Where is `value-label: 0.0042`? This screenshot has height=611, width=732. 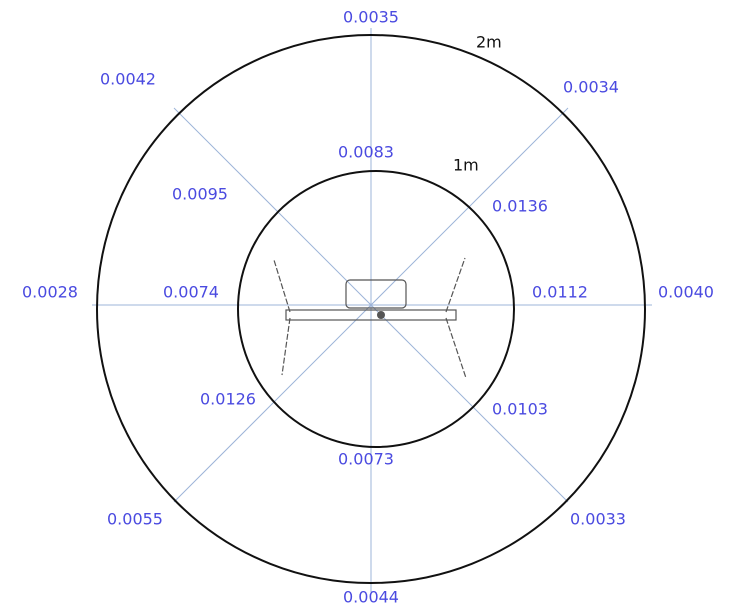
value-label: 0.0042 is located at coordinates (128, 79).